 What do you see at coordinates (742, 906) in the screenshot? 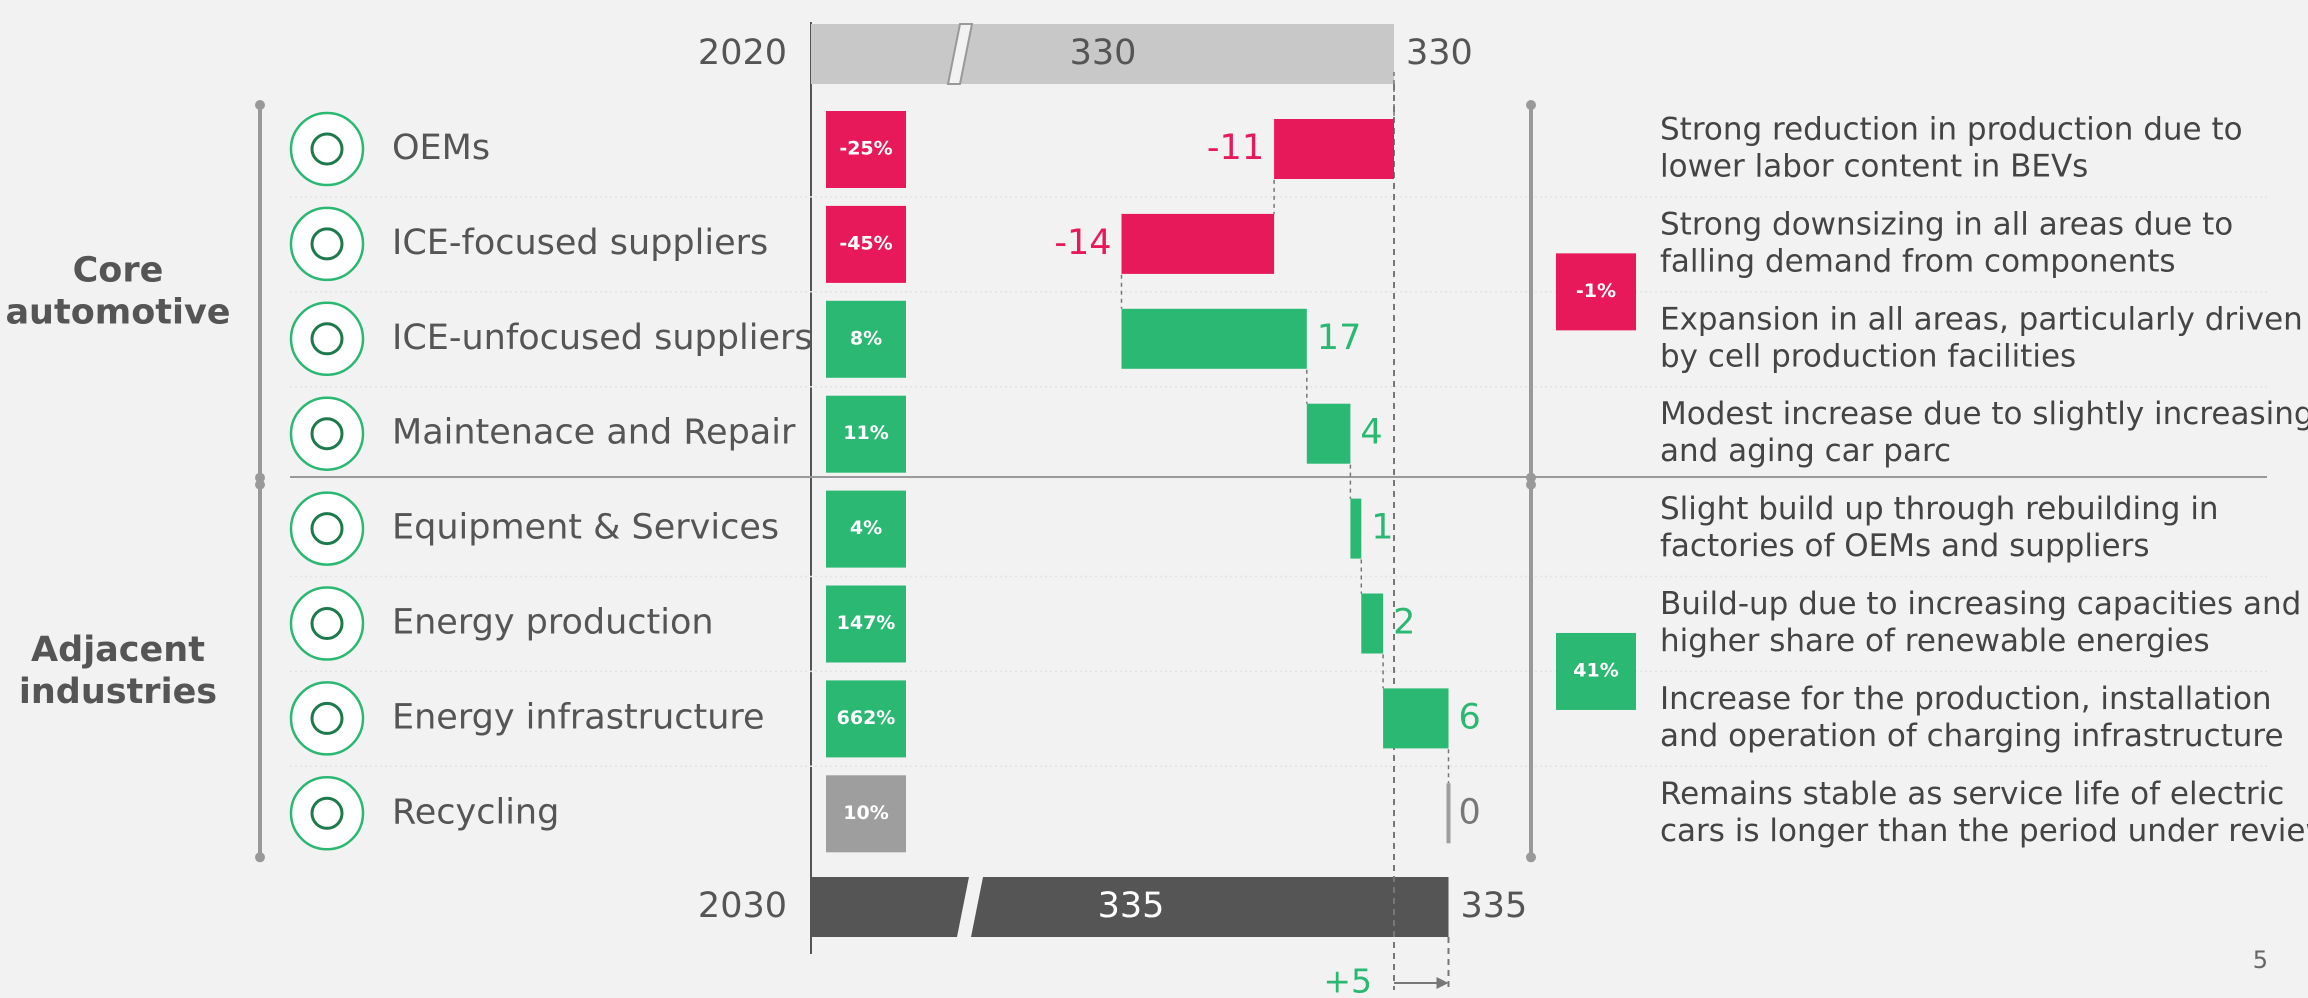
I see `year-label: 2030` at bounding box center [742, 906].